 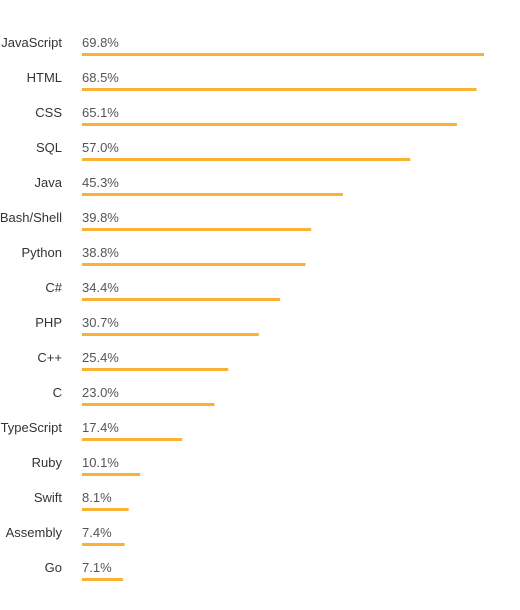 What do you see at coordinates (223, 150) in the screenshot?
I see `bar-row: SQL 57.0%` at bounding box center [223, 150].